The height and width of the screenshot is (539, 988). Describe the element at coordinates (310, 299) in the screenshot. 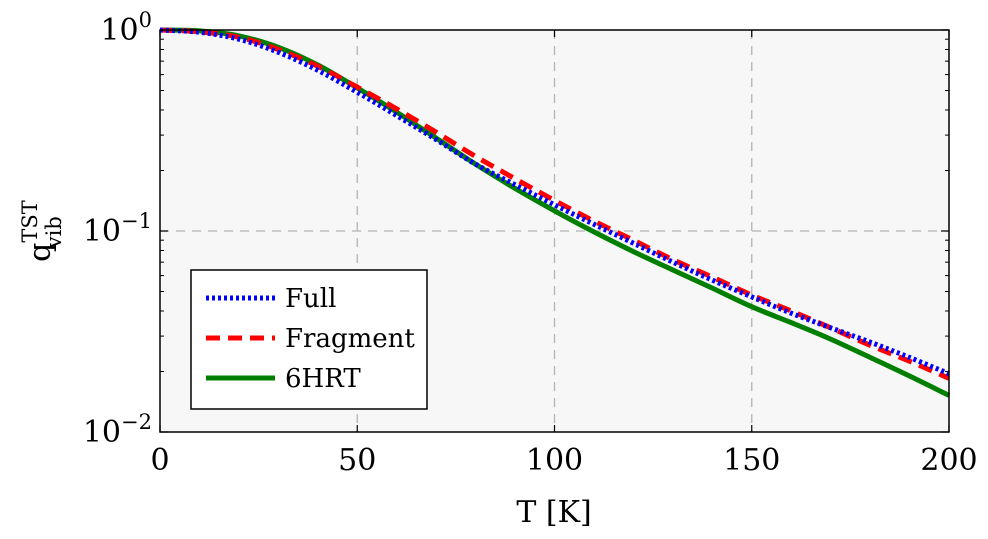

I see `legend-label-full: Full` at that location.